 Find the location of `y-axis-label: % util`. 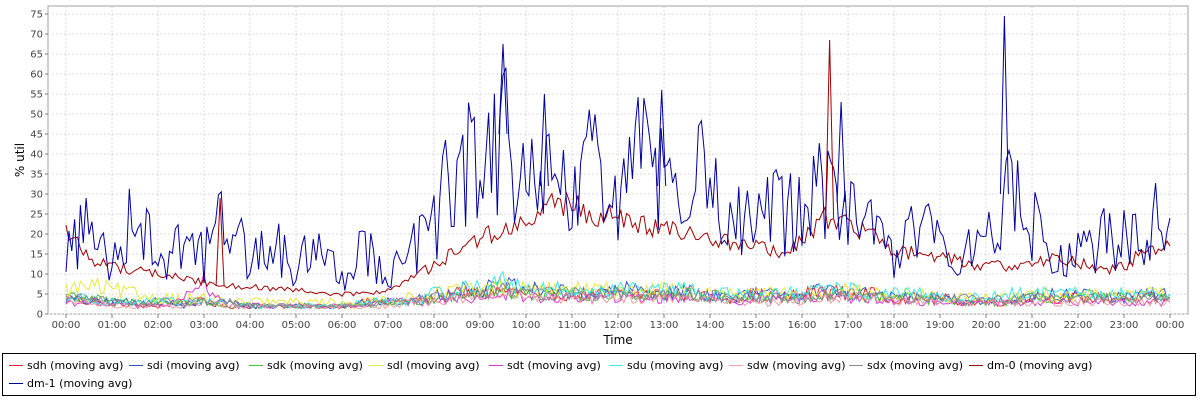

y-axis-label: % util is located at coordinates (20, 160).